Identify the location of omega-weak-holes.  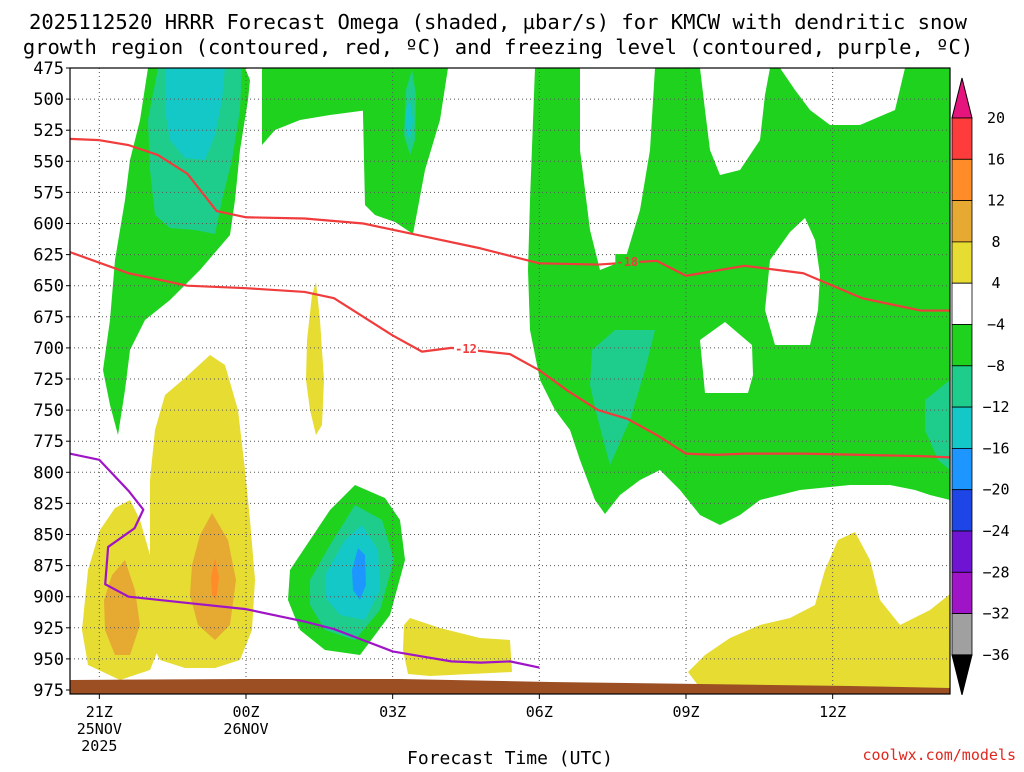
(802, 230).